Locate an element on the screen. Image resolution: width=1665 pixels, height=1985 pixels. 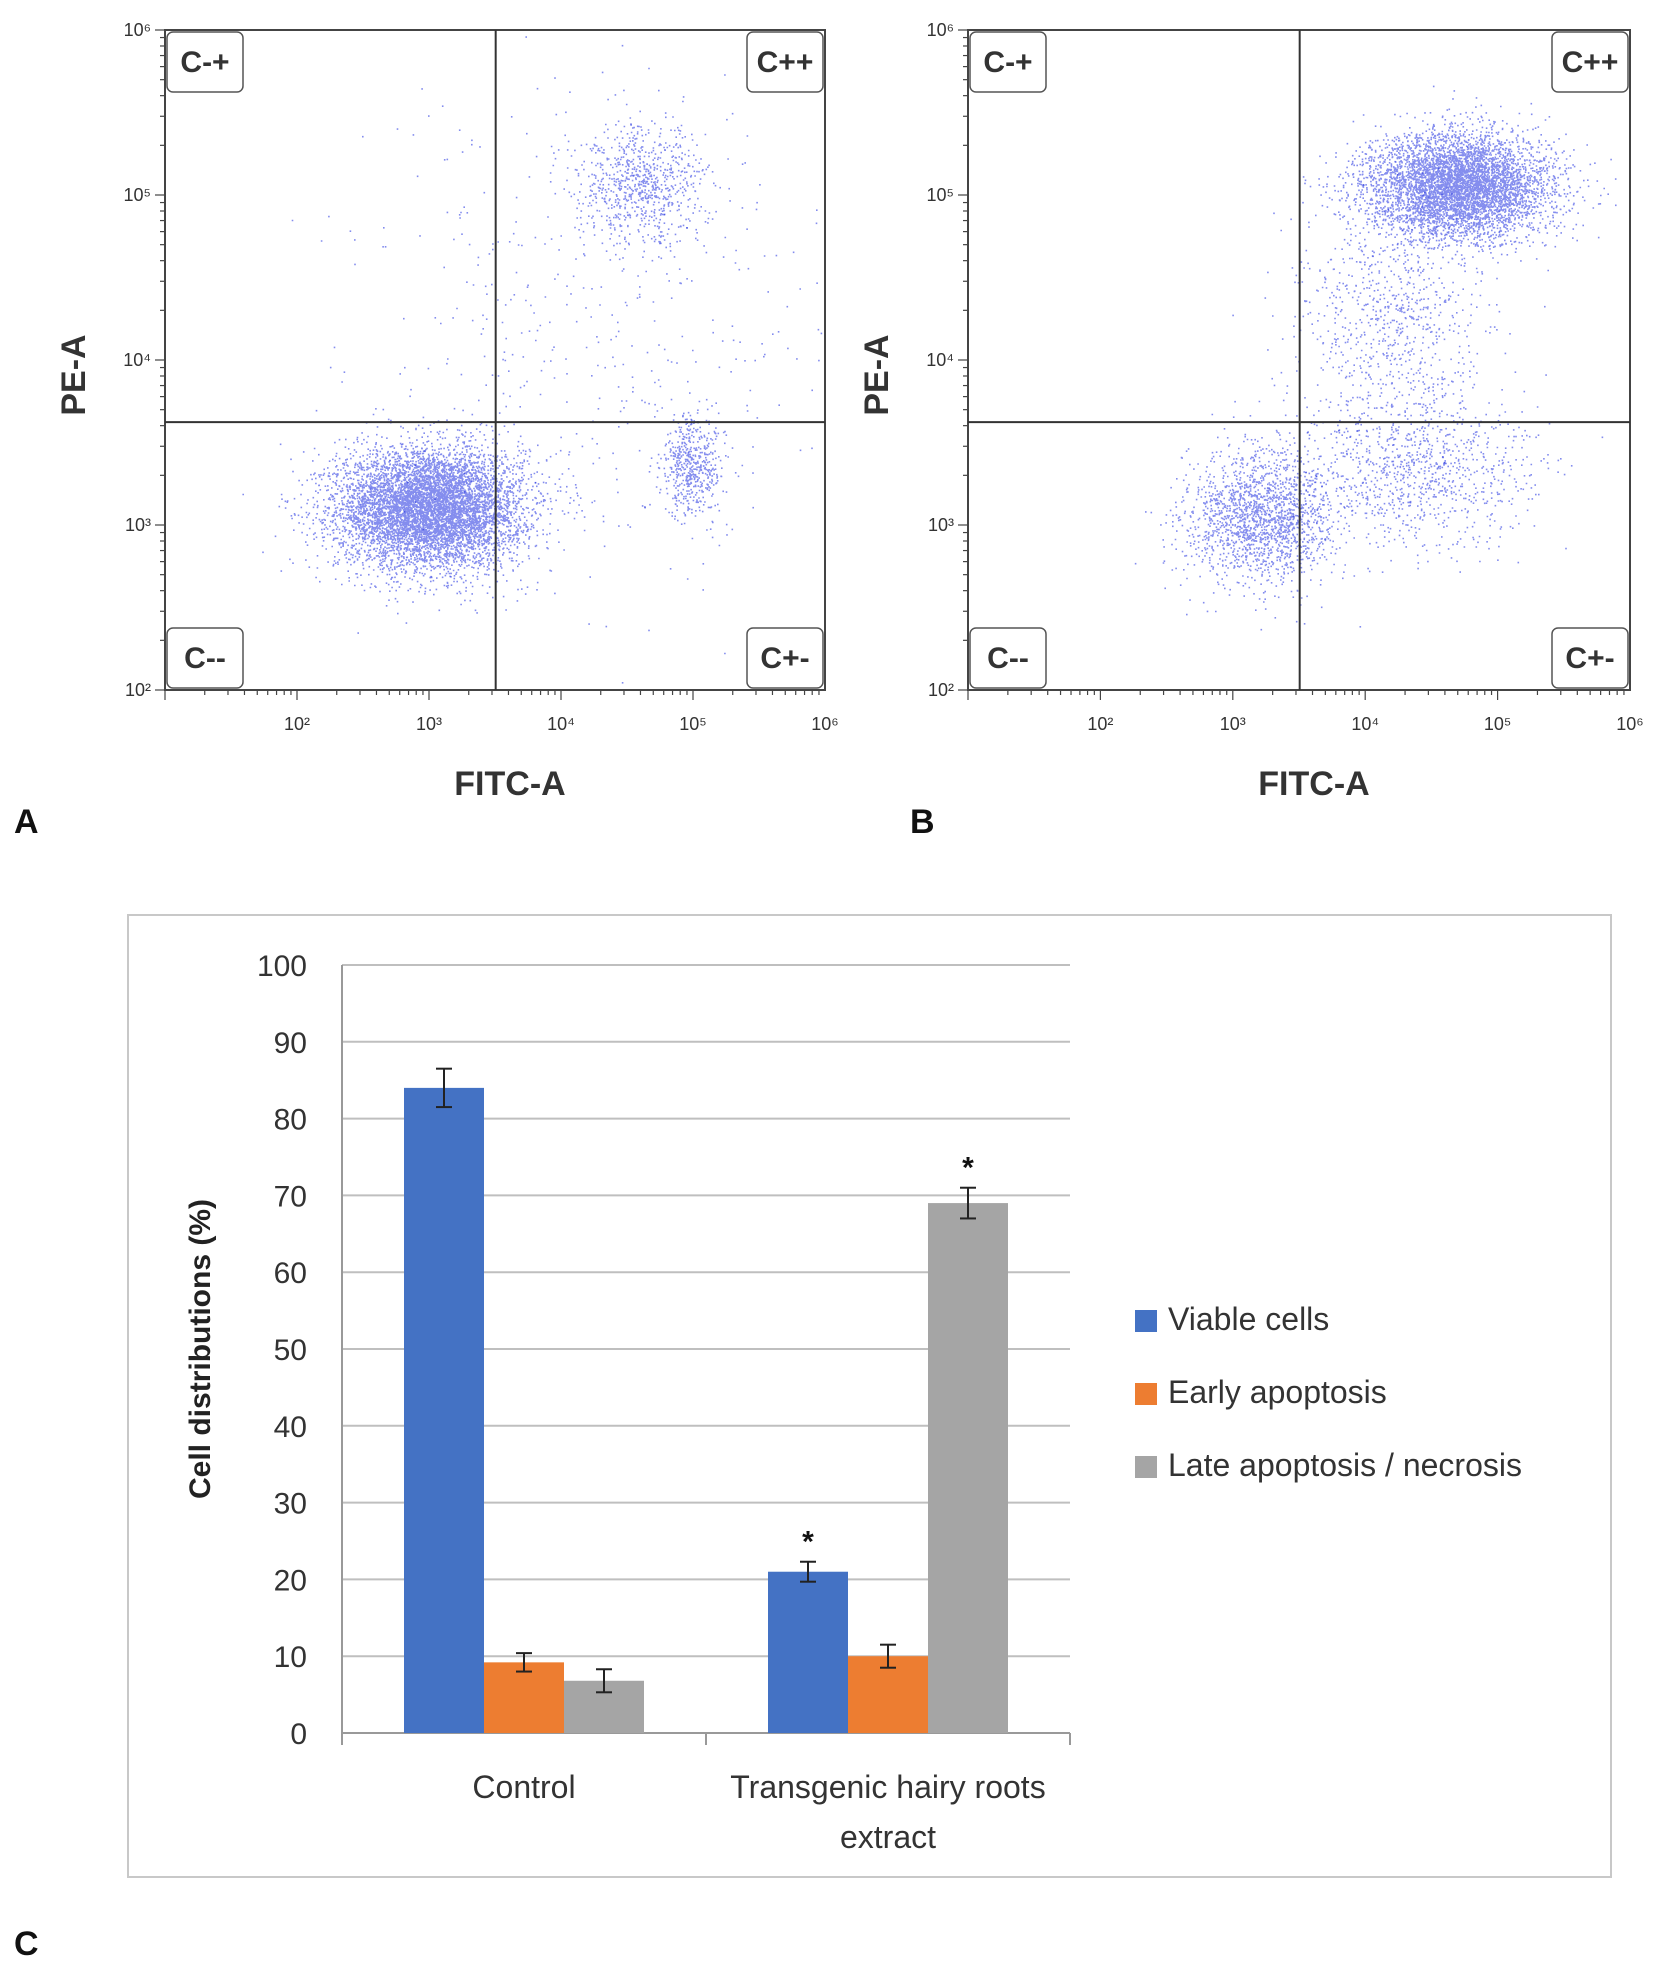
y-tick-label: 100 is located at coordinates (282, 966).